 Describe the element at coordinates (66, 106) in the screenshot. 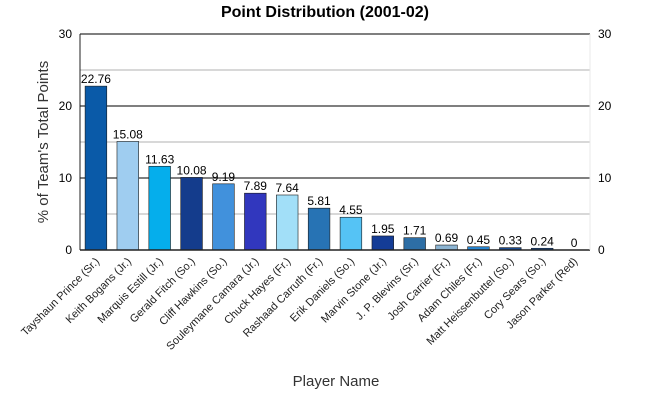

I see `y-tick-label-left: 20` at that location.